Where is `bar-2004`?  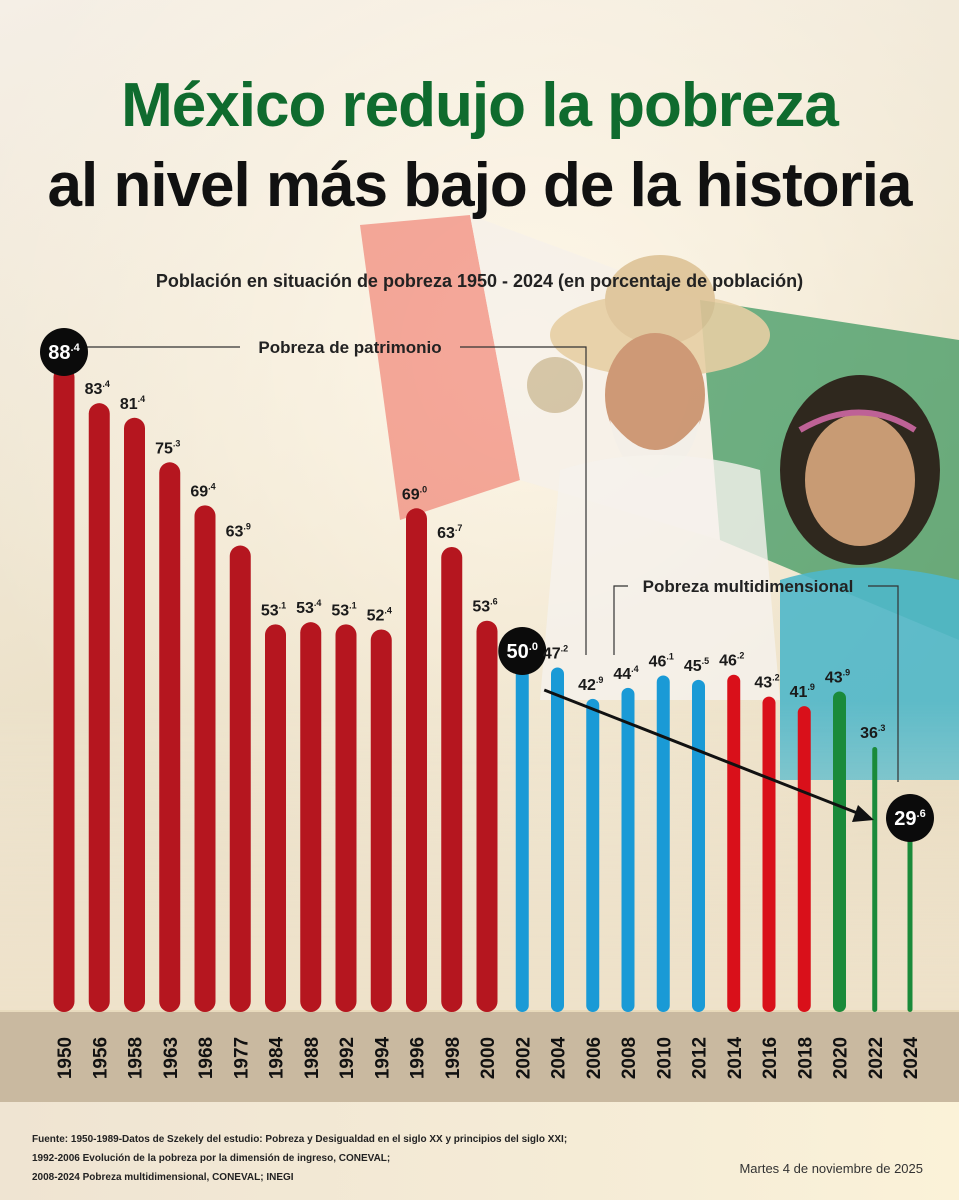 bar-2004 is located at coordinates (557, 839).